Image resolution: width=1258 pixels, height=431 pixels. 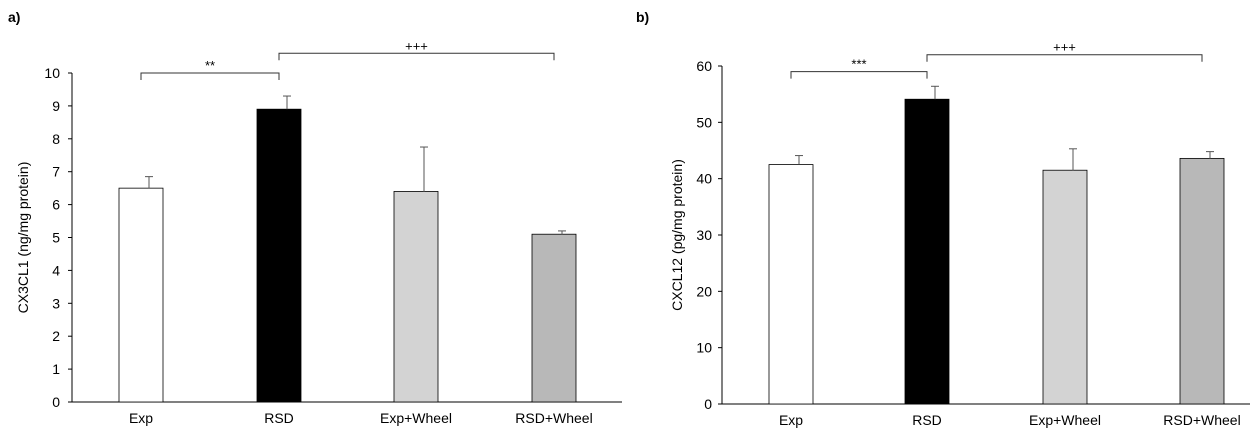 I want to click on y-tick-label: 9, so click(x=56, y=106).